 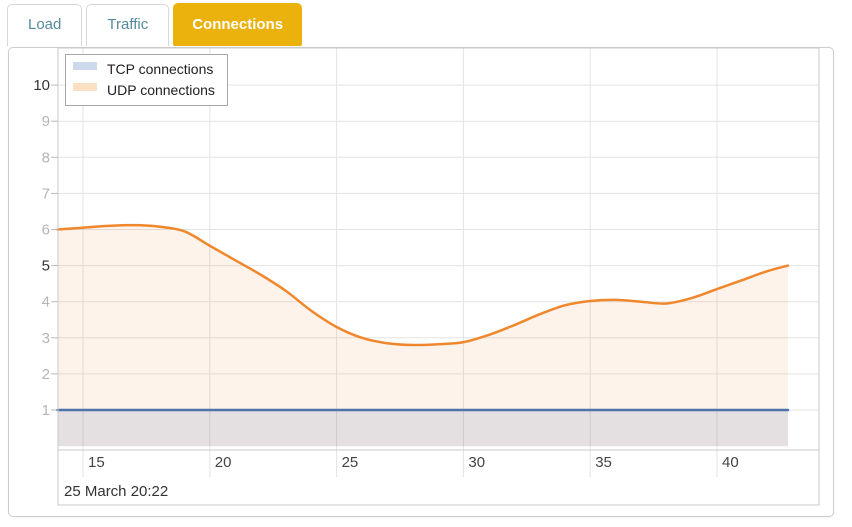 What do you see at coordinates (116, 491) in the screenshot?
I see `axis-date-label: 25 March 20:22` at bounding box center [116, 491].